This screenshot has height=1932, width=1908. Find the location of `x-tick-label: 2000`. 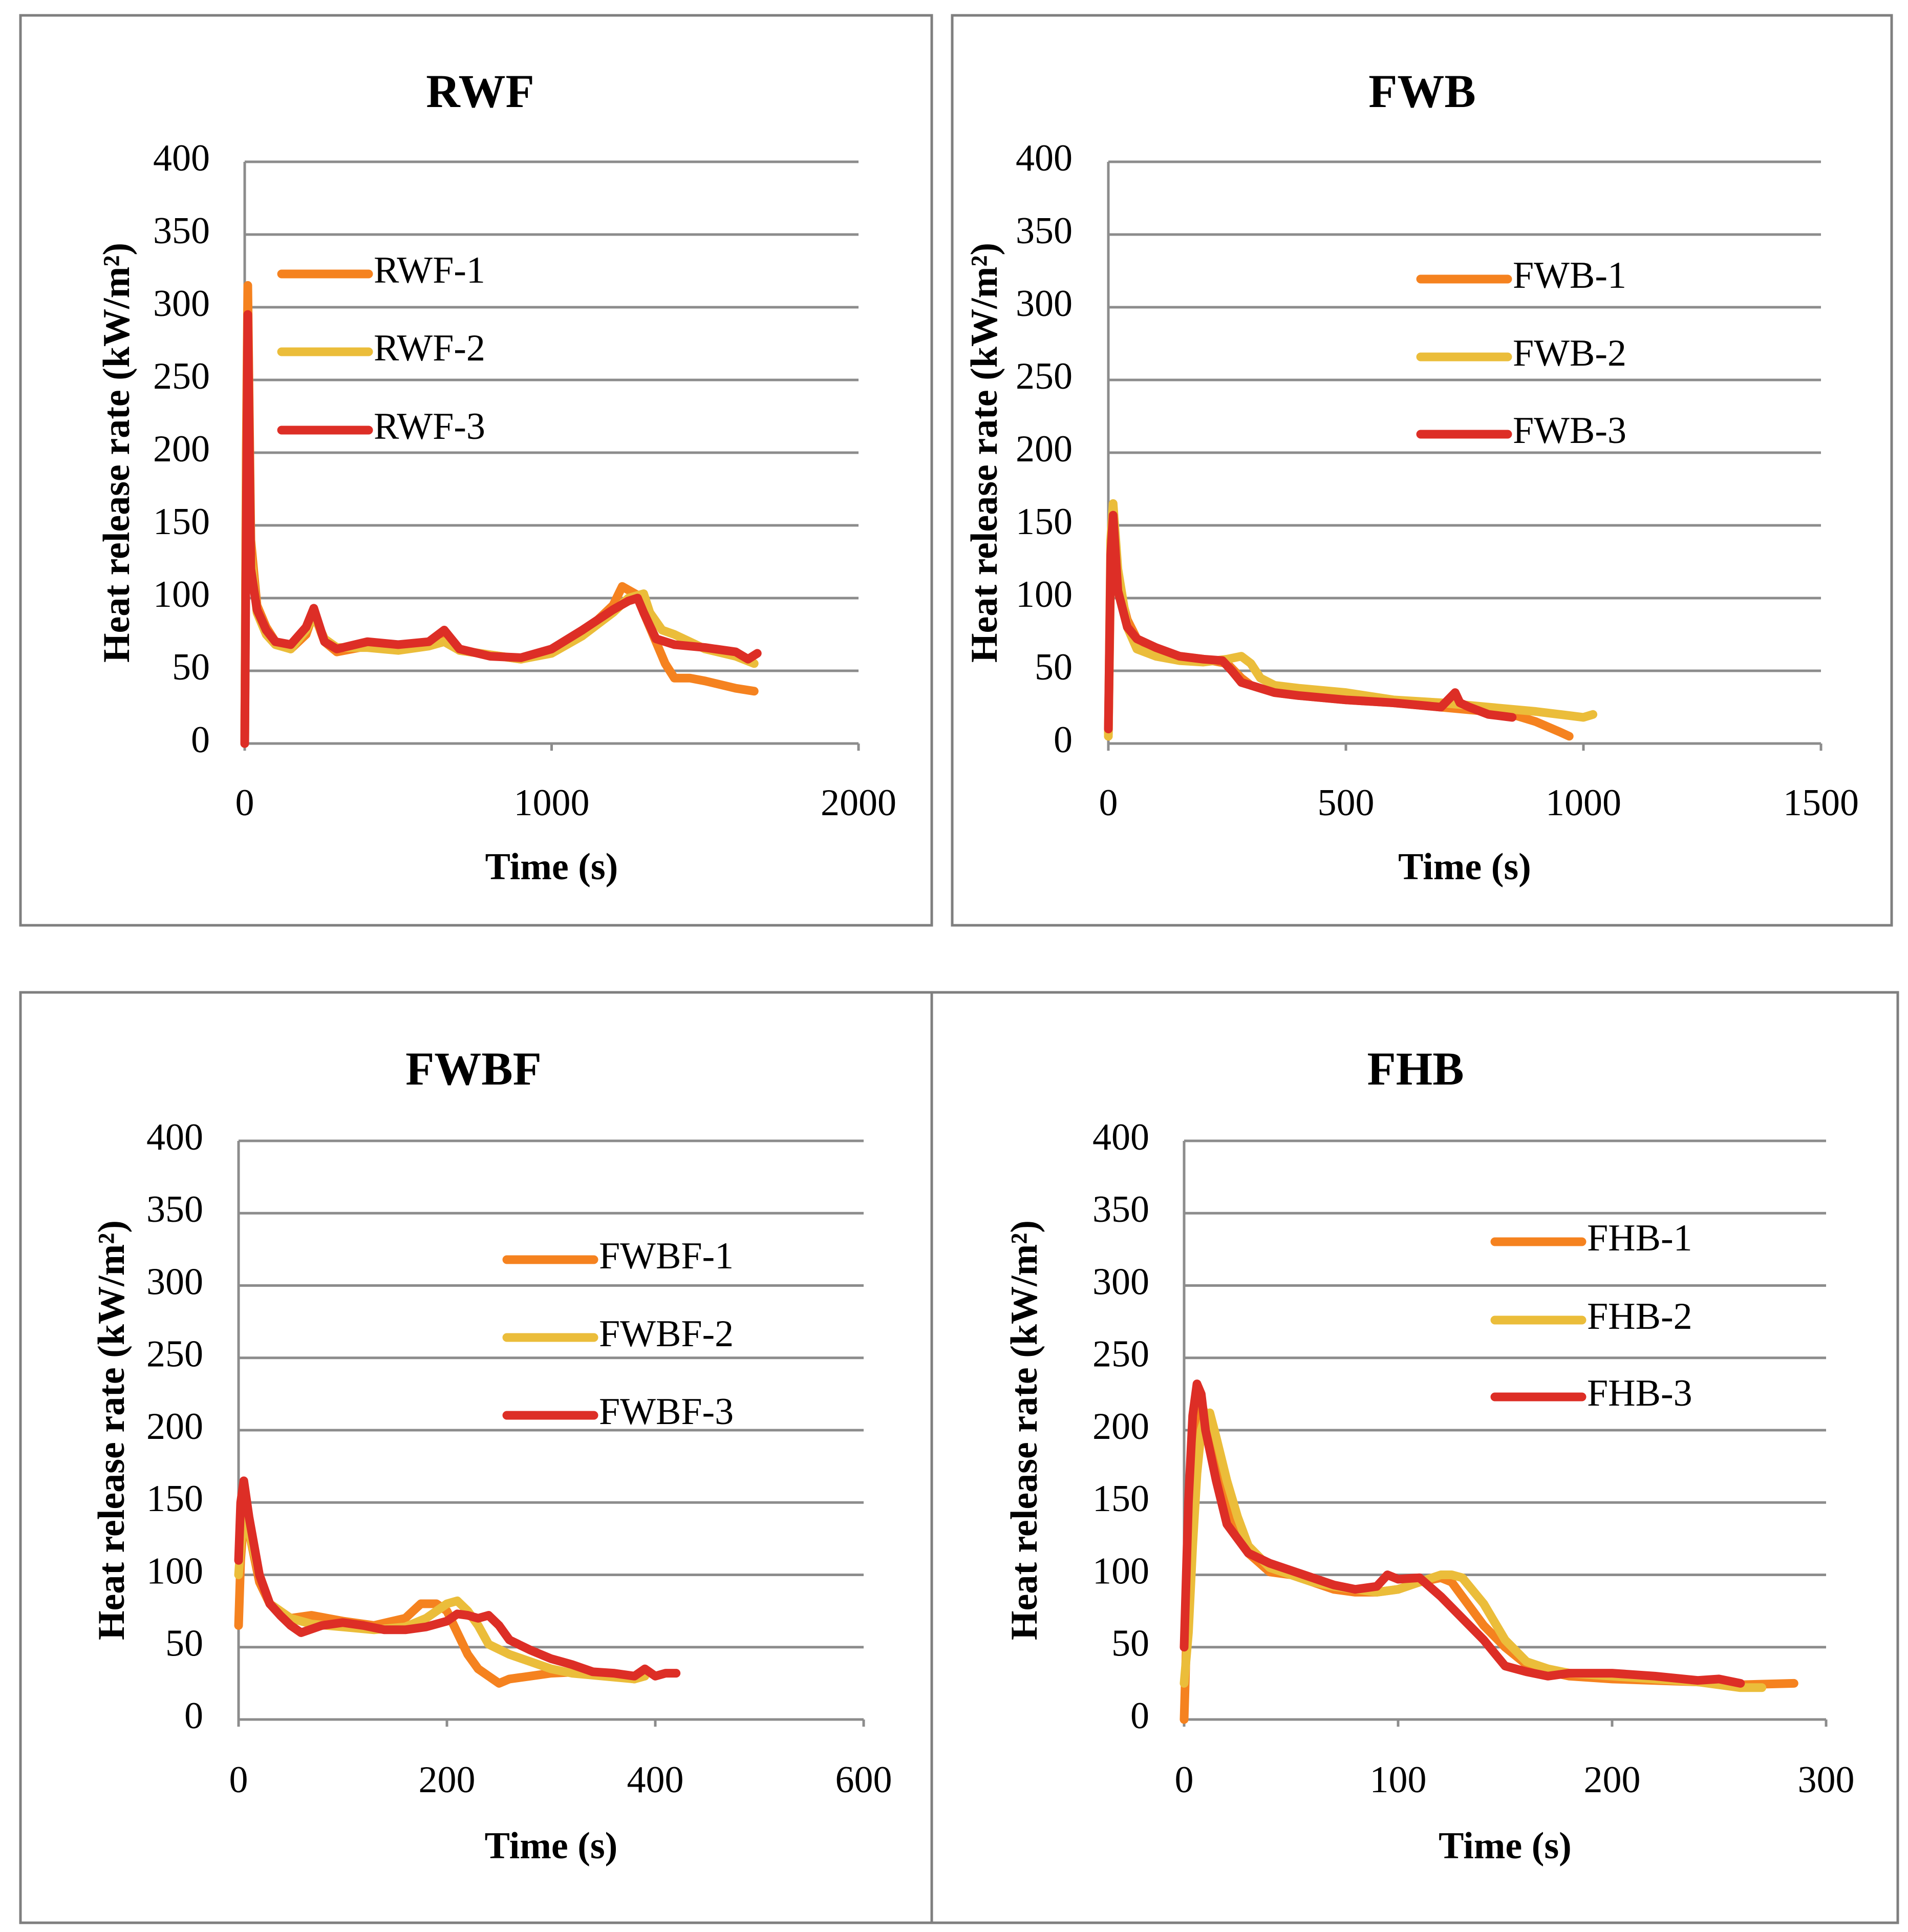

x-tick-label: 2000 is located at coordinates (859, 803).